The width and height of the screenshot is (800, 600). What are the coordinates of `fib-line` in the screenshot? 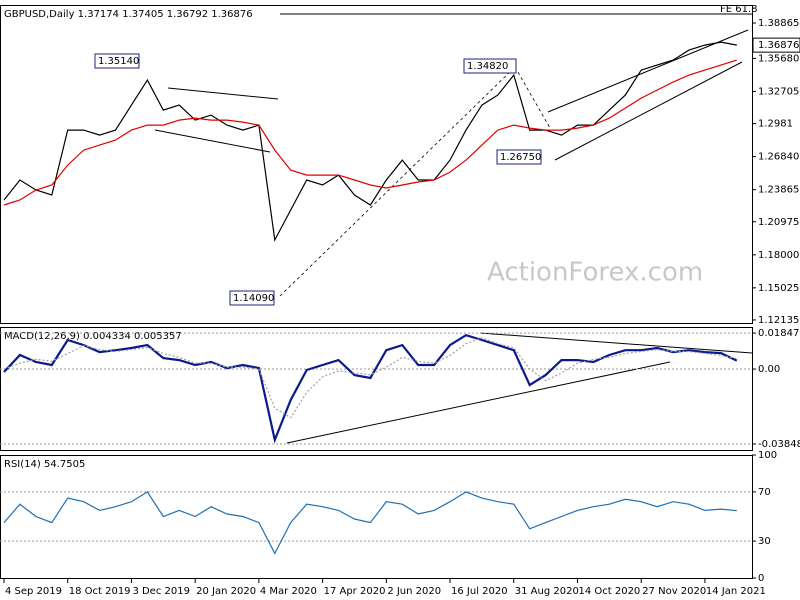 It's located at (397, 181).